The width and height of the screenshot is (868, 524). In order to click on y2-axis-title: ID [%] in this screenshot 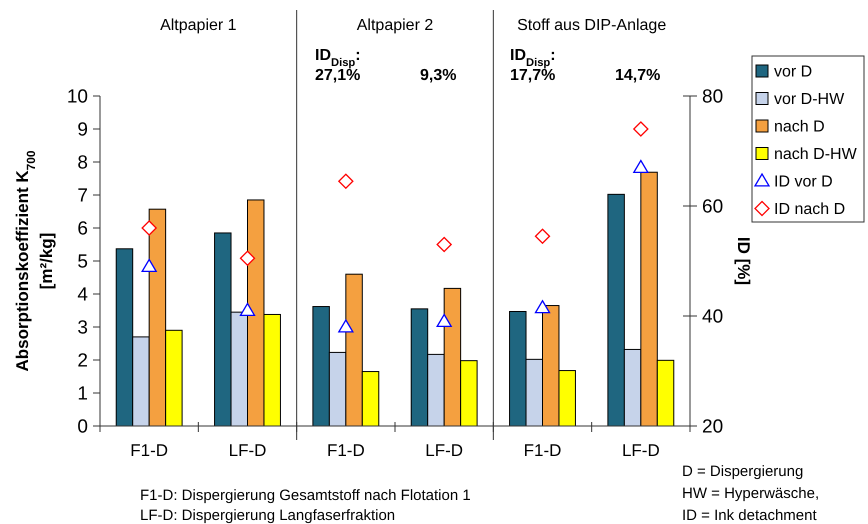, I will do `click(743, 261)`.